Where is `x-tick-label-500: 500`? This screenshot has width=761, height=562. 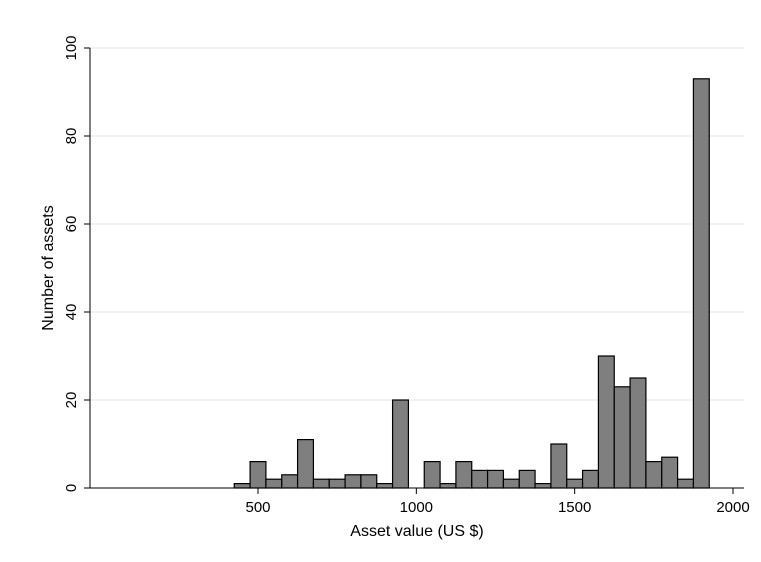
x-tick-label-500: 500 is located at coordinates (257, 507).